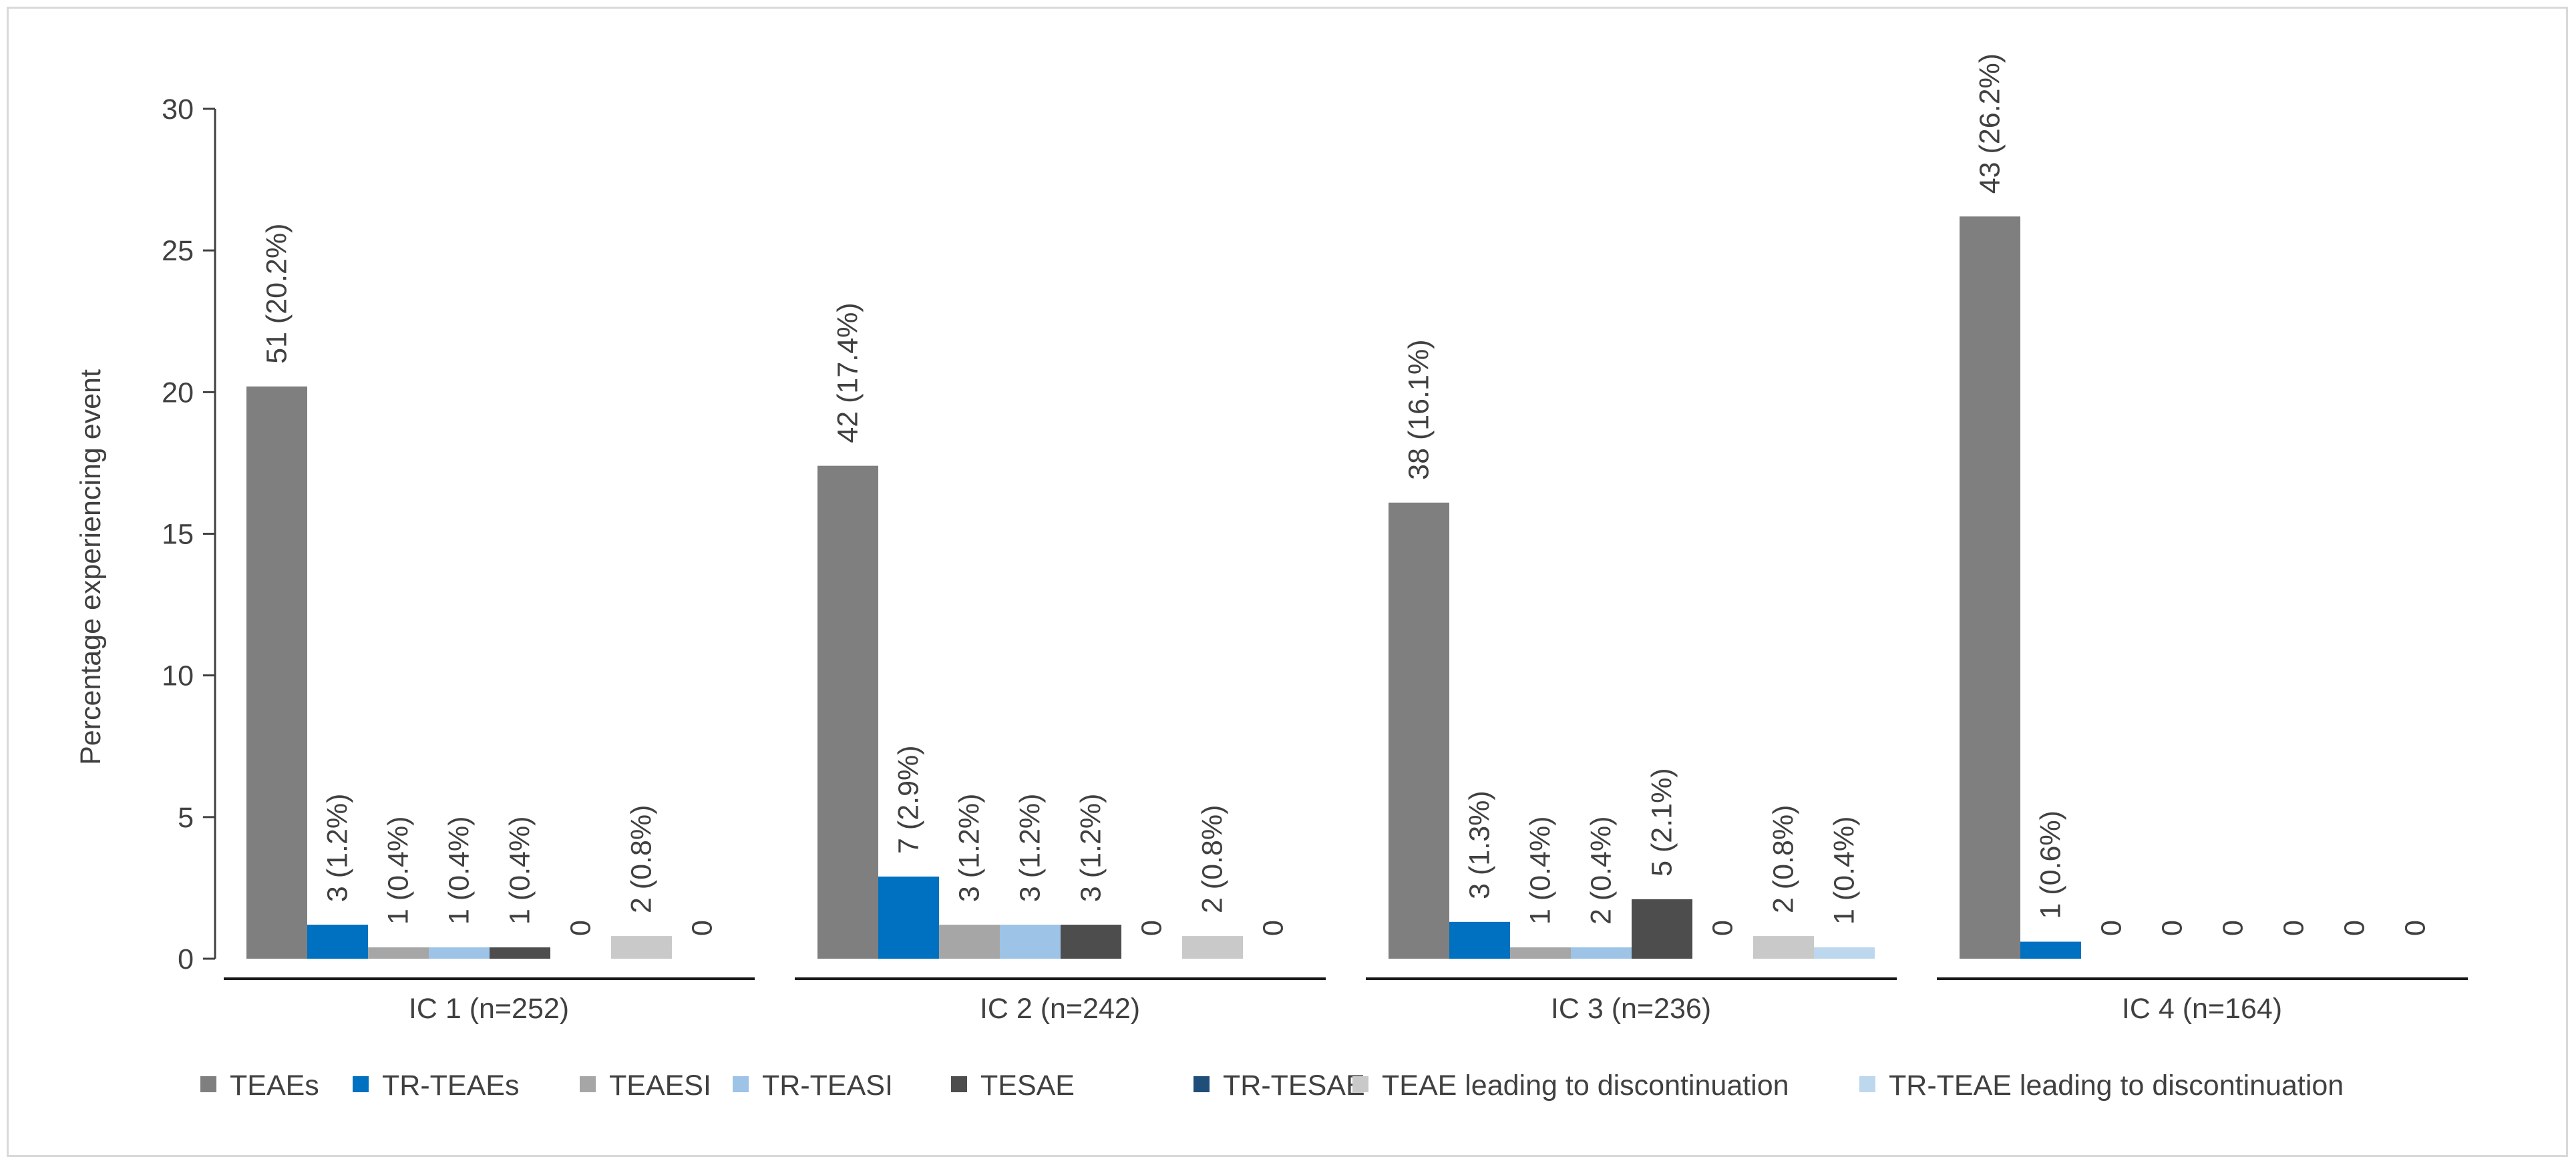 The image size is (2576, 1165). What do you see at coordinates (450, 1086) in the screenshot?
I see `legend-label: TR-TEAEs` at bounding box center [450, 1086].